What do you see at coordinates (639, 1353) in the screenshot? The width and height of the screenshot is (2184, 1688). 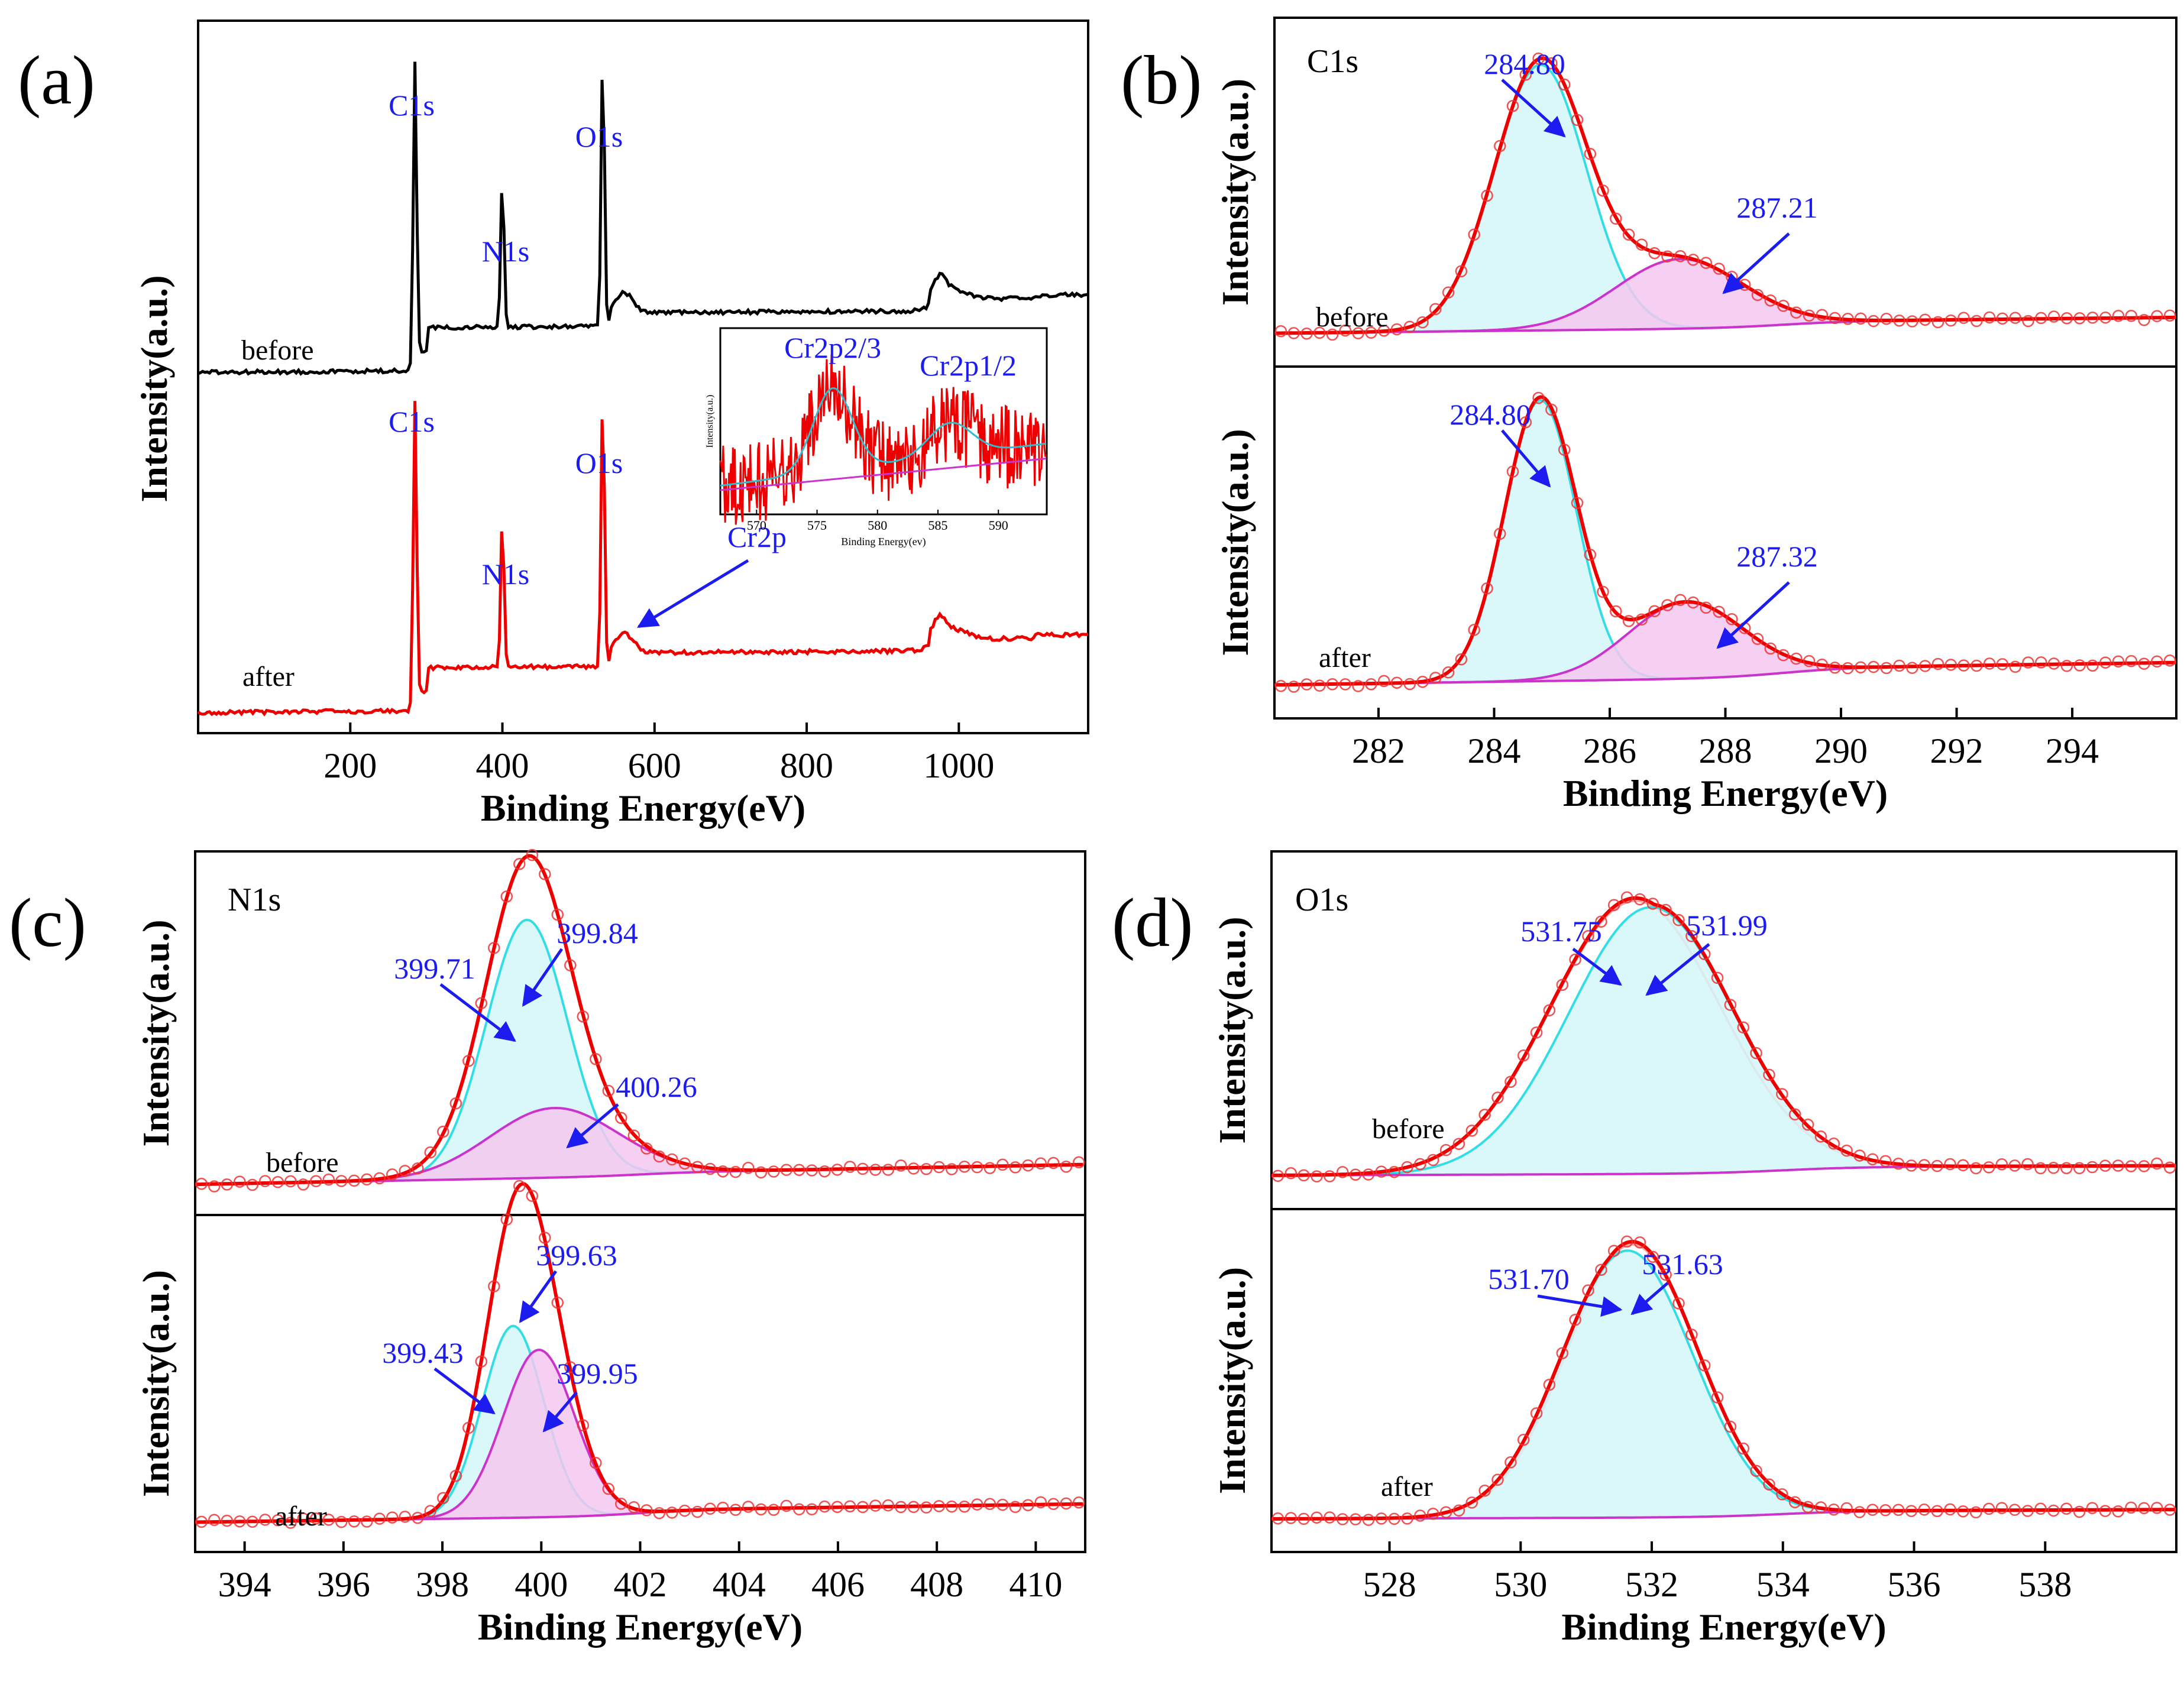 I see `envelope-fit` at bounding box center [639, 1353].